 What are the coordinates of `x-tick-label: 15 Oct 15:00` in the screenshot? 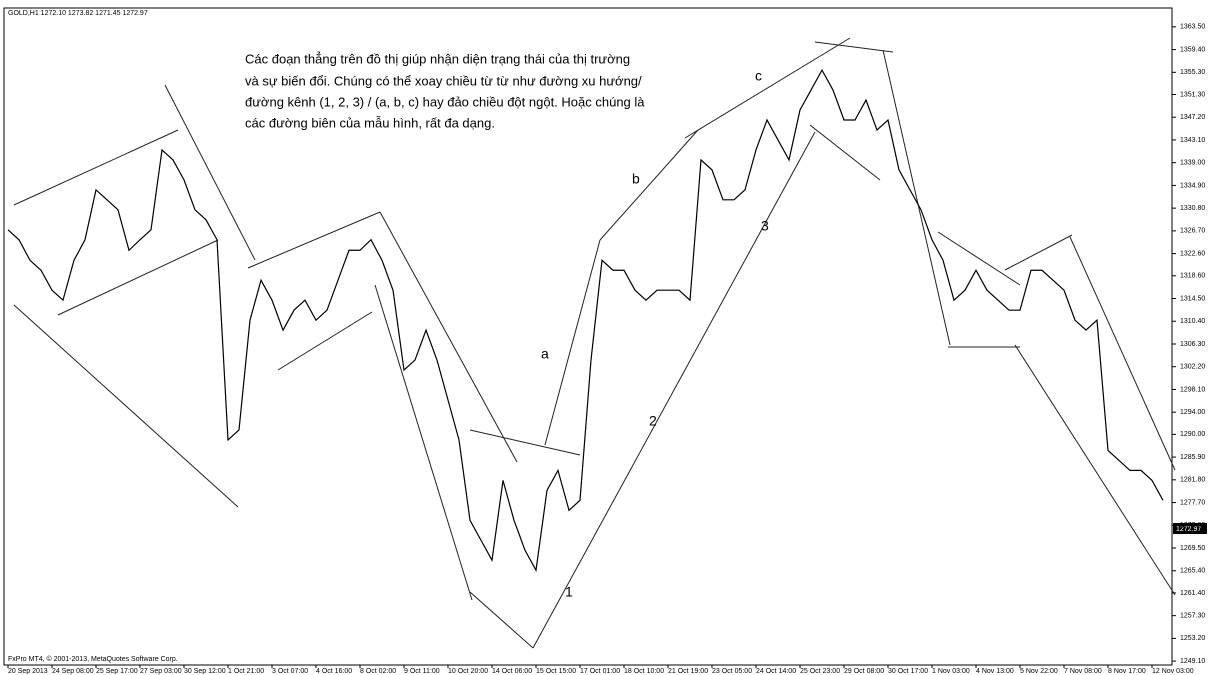 It's located at (556, 671).